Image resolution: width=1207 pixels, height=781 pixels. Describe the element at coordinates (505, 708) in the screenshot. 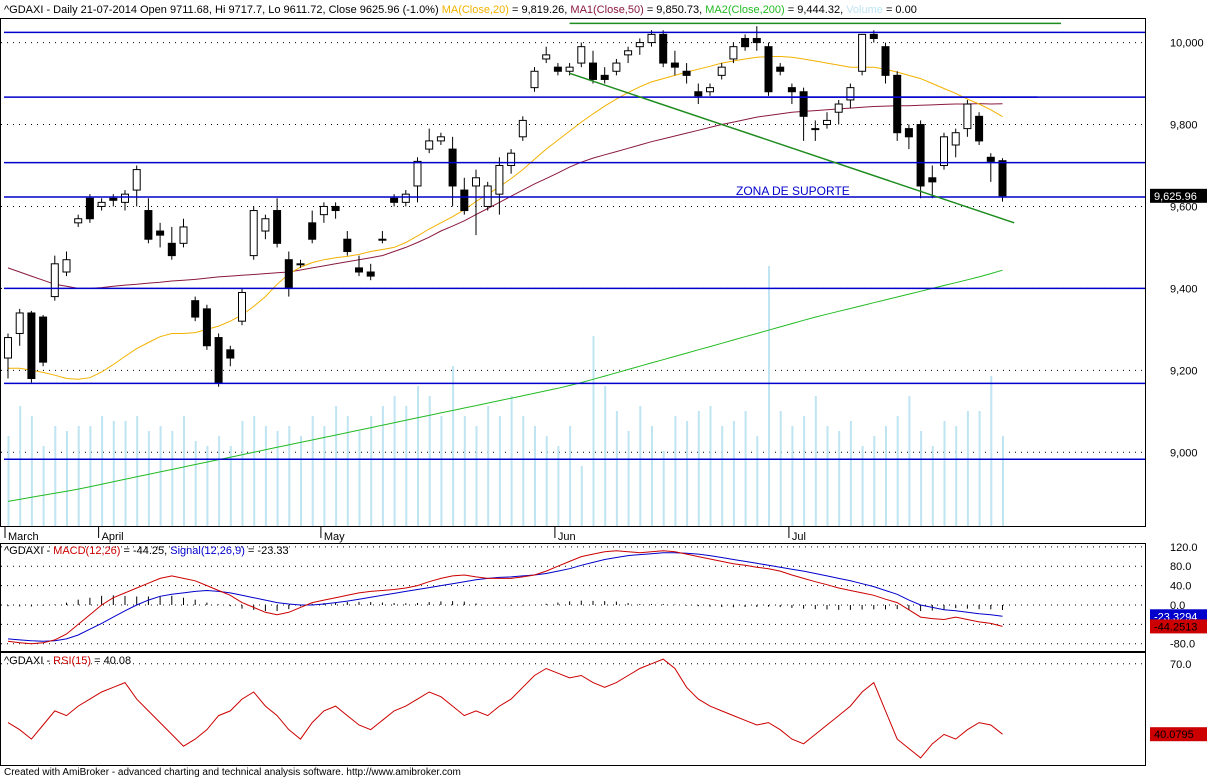

I see `rsi-line` at that location.